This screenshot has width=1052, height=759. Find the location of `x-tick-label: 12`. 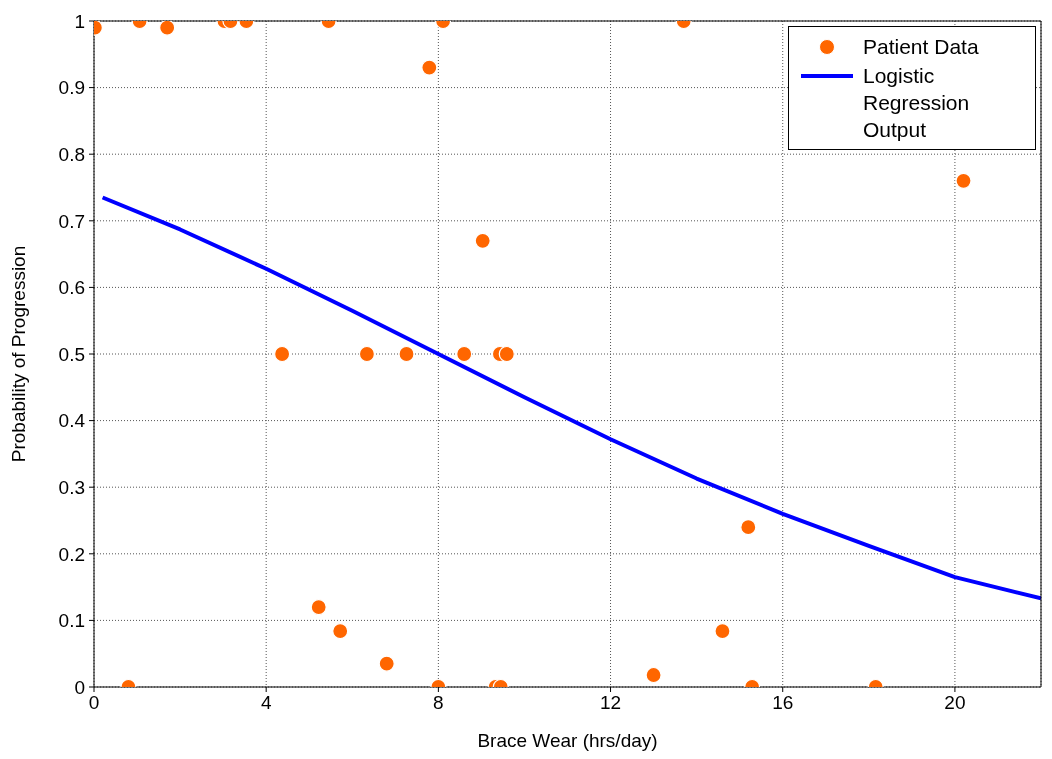

x-tick-label: 12 is located at coordinates (610, 703).